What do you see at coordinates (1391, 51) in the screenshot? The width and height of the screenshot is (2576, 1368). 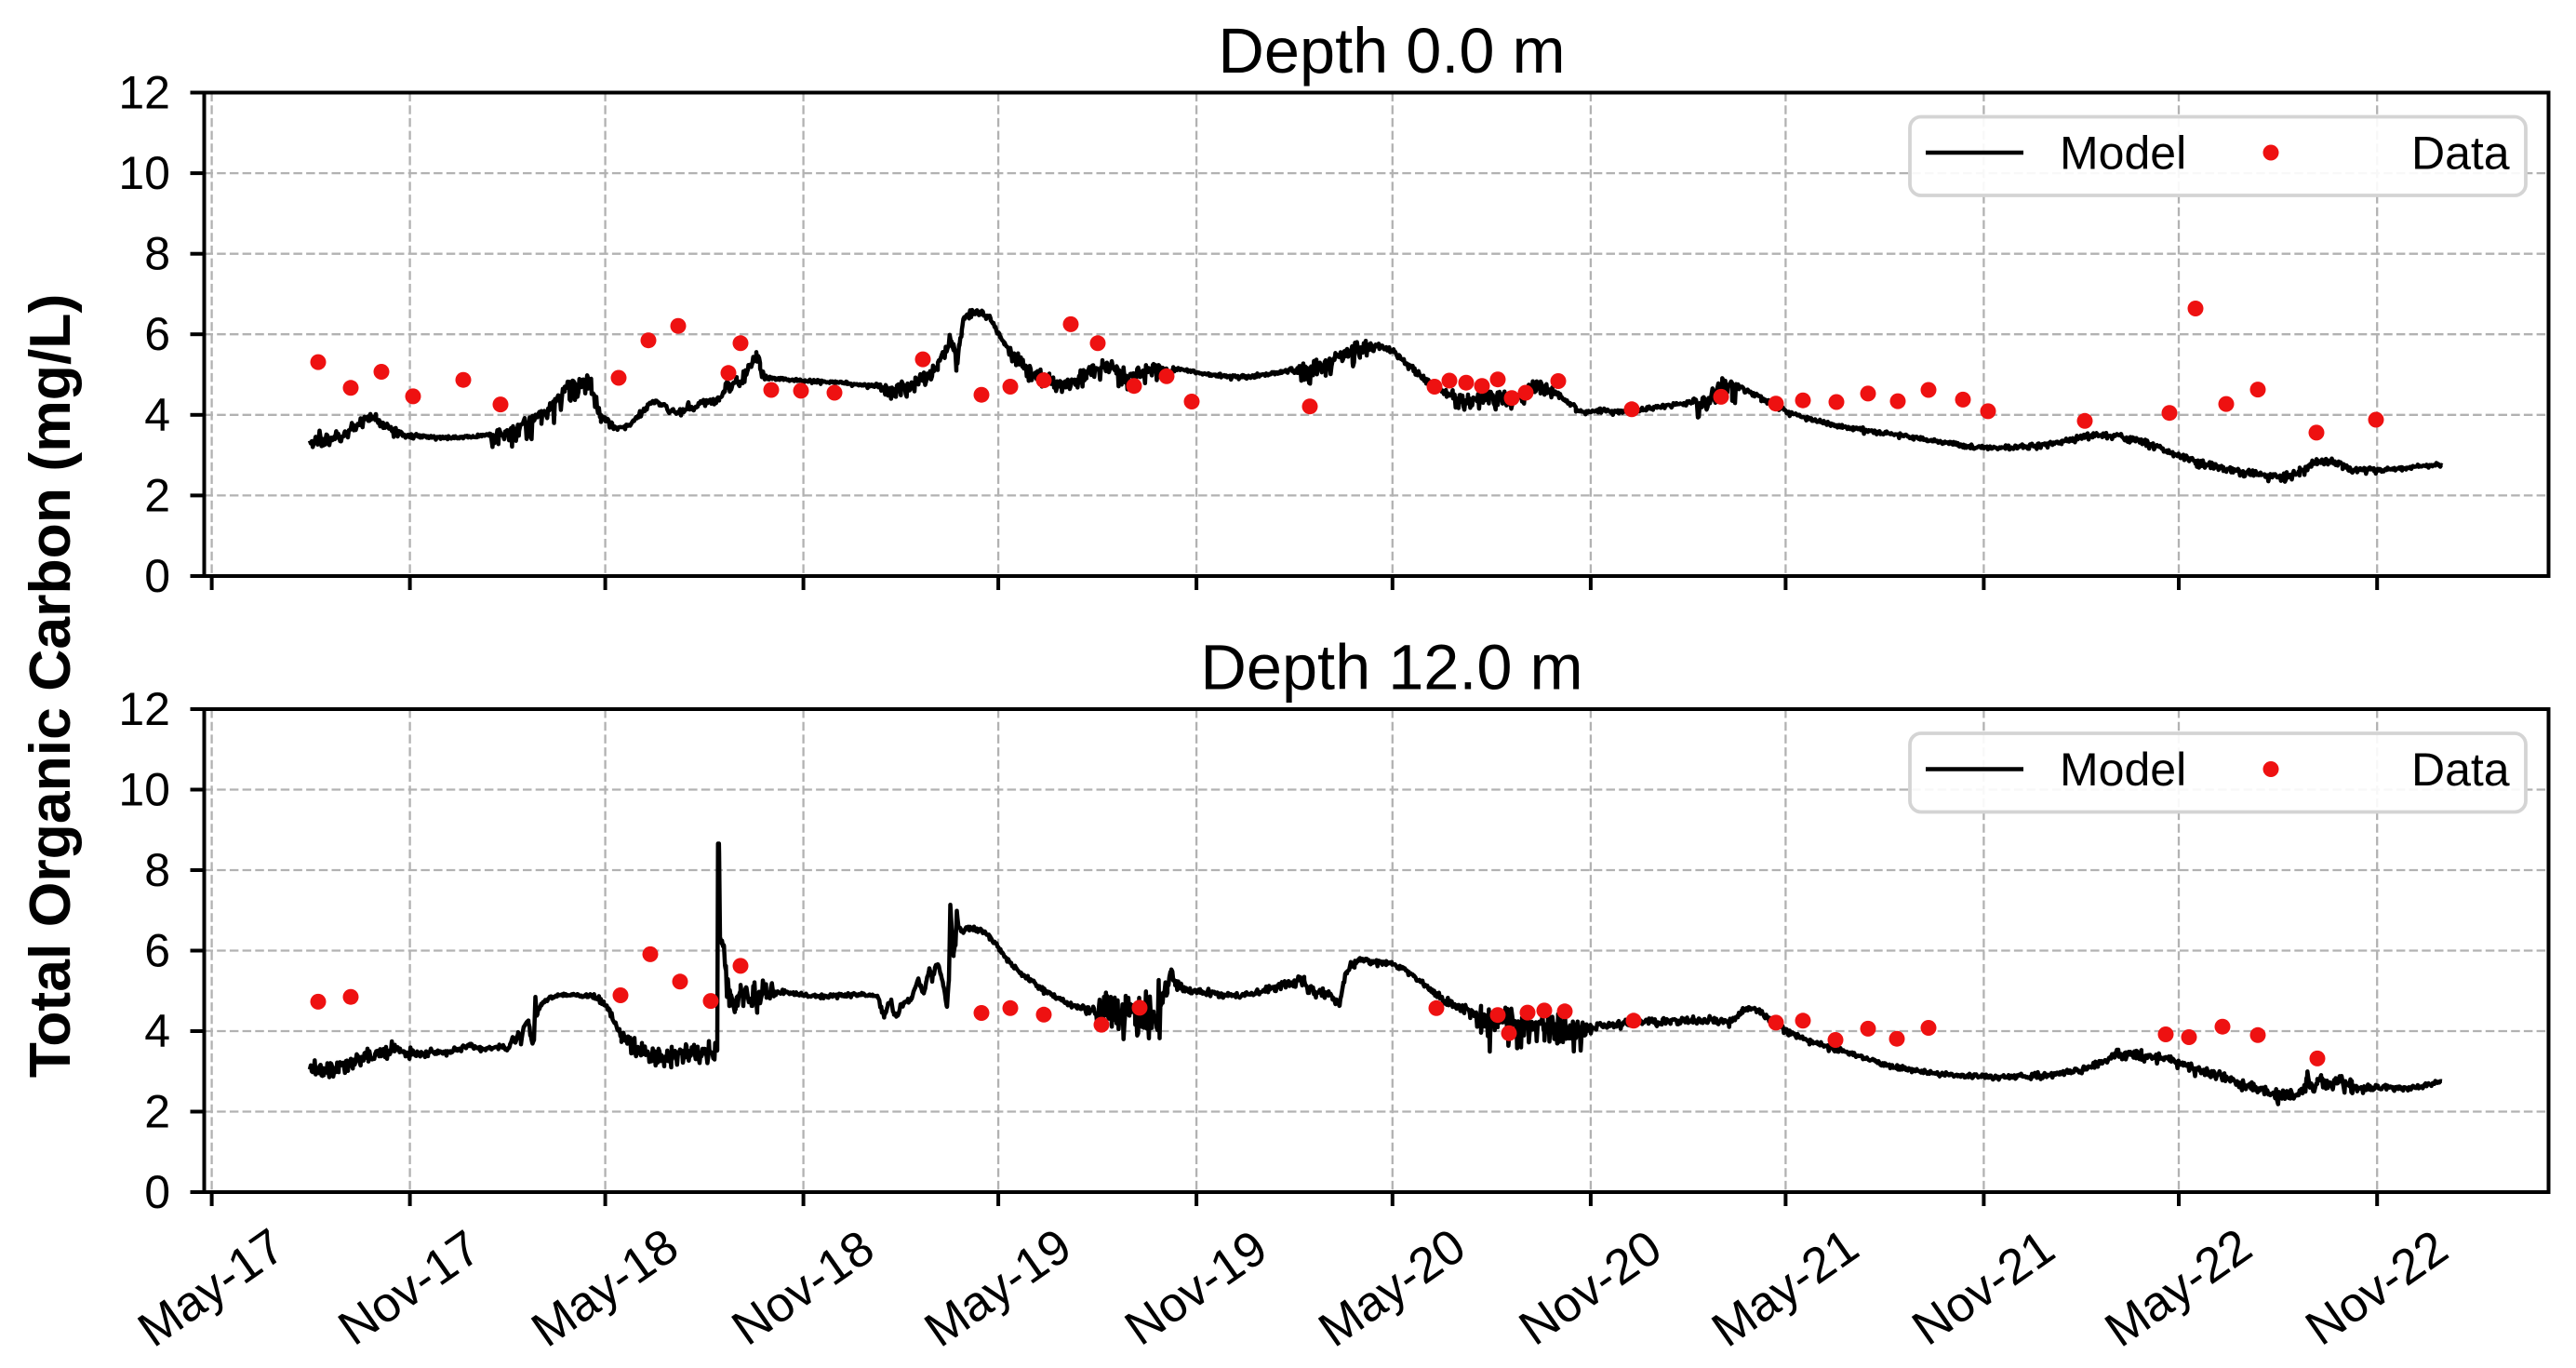 I see `svg-text: Depth 0.0 m` at bounding box center [1391, 51].